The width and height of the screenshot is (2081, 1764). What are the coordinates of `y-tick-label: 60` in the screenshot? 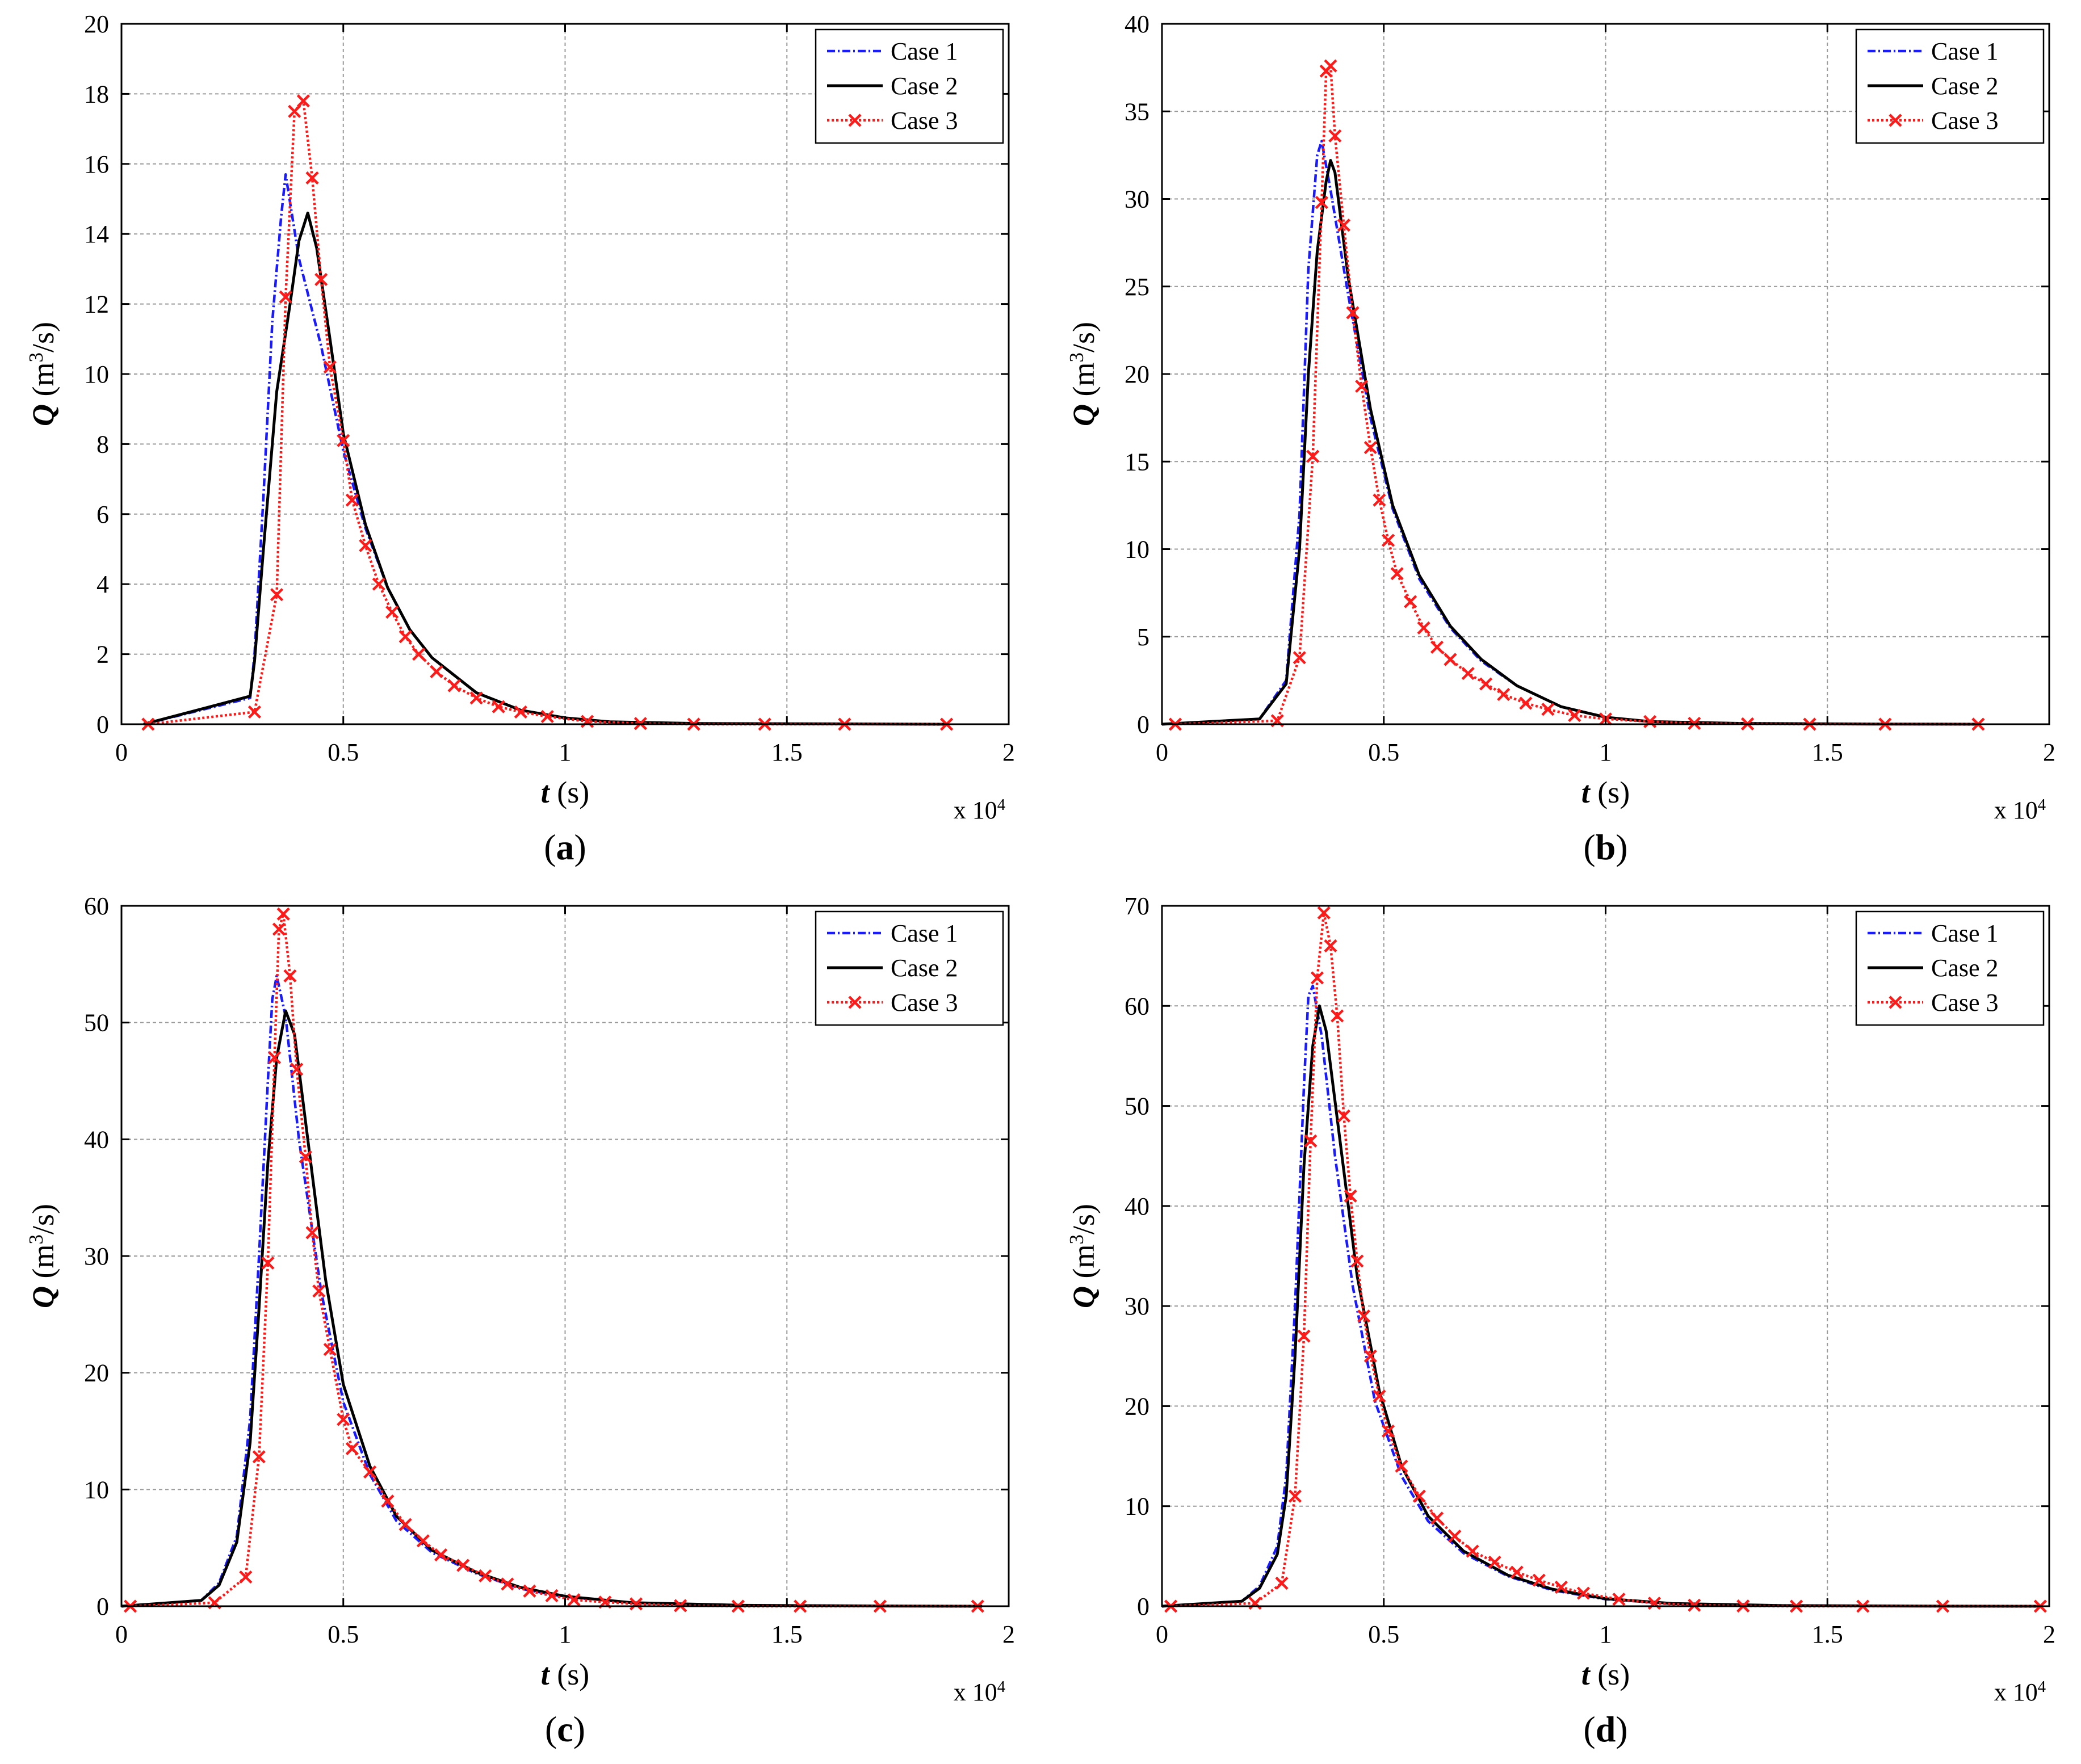 It's located at (1137, 1006).